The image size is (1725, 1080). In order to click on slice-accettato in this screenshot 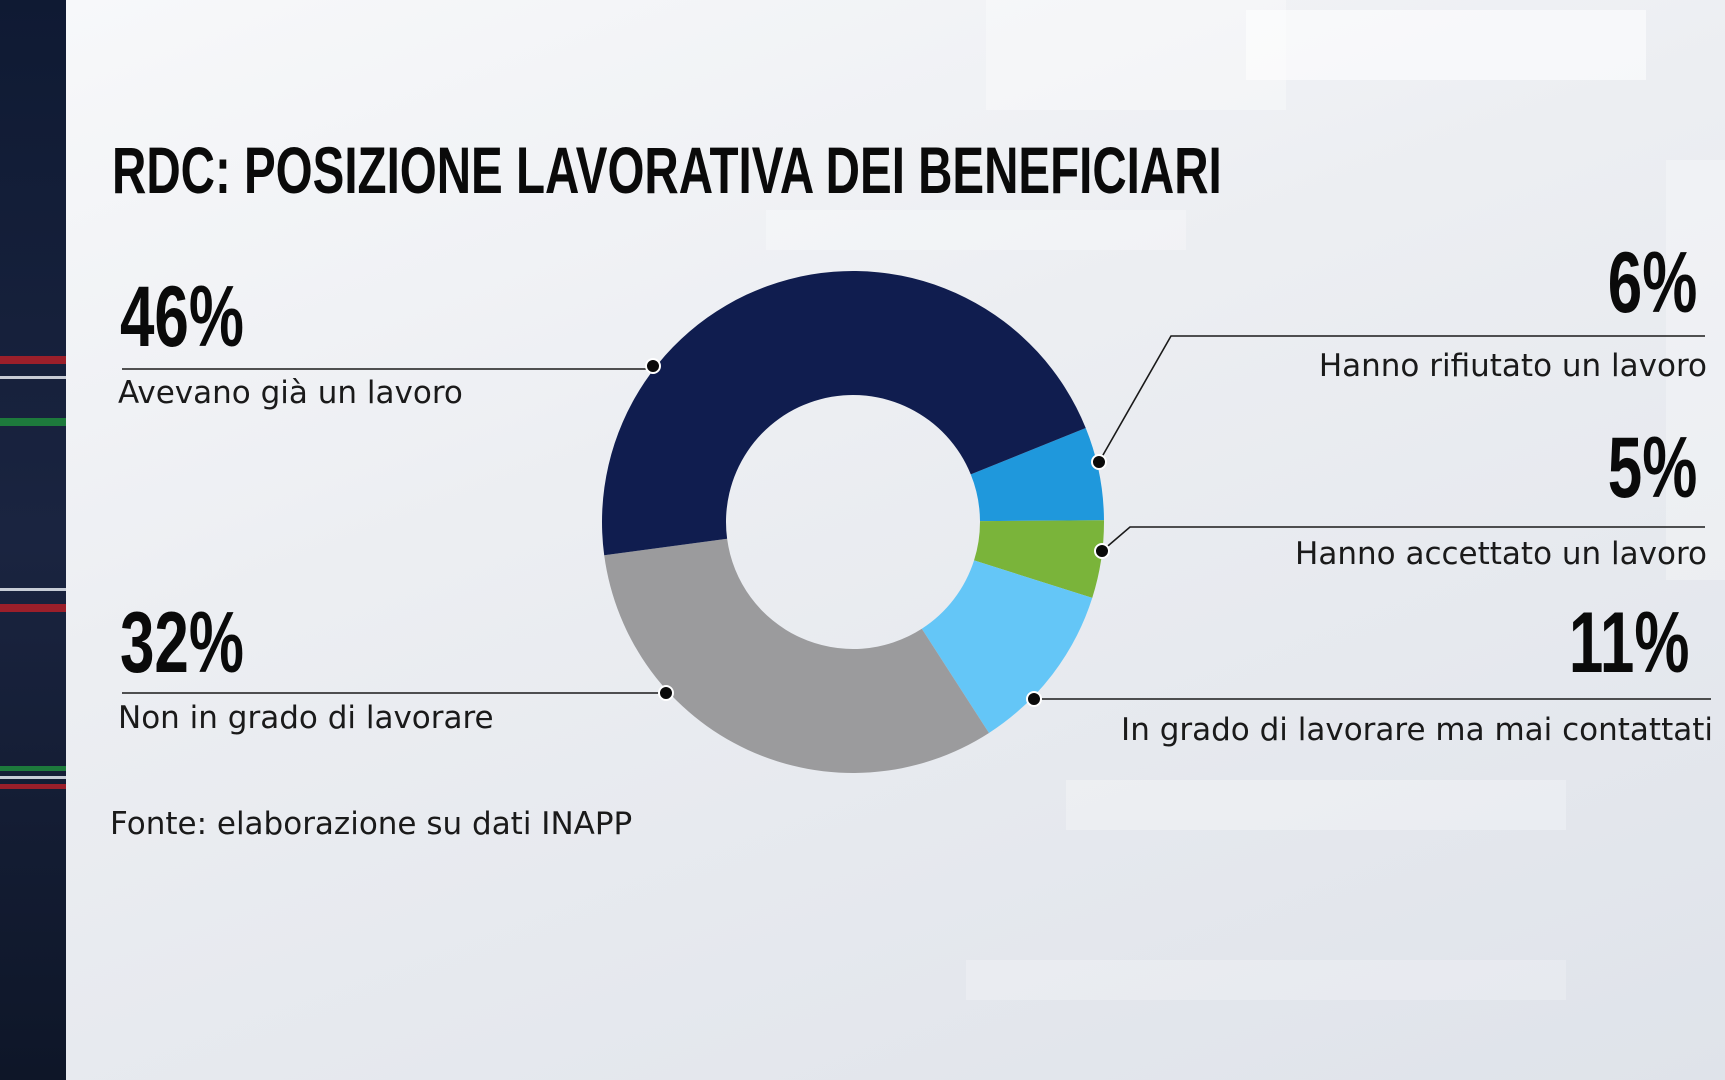, I will do `click(1039, 559)`.